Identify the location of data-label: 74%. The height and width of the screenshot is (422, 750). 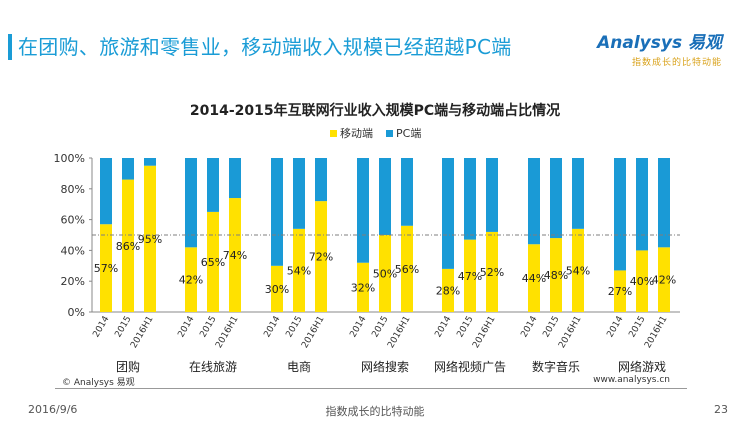
(235, 255).